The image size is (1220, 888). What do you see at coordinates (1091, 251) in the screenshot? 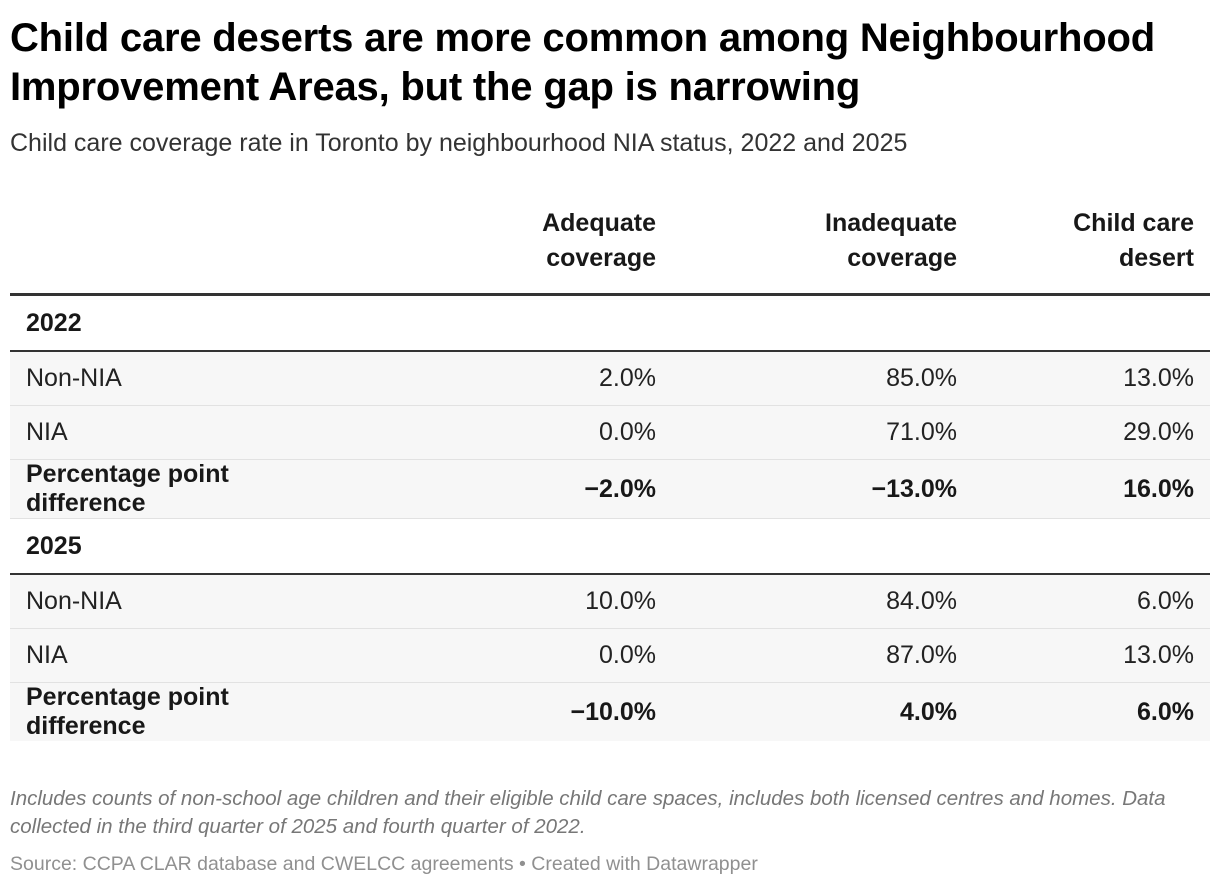
I see `header-cell-desert: Child care desert` at bounding box center [1091, 251].